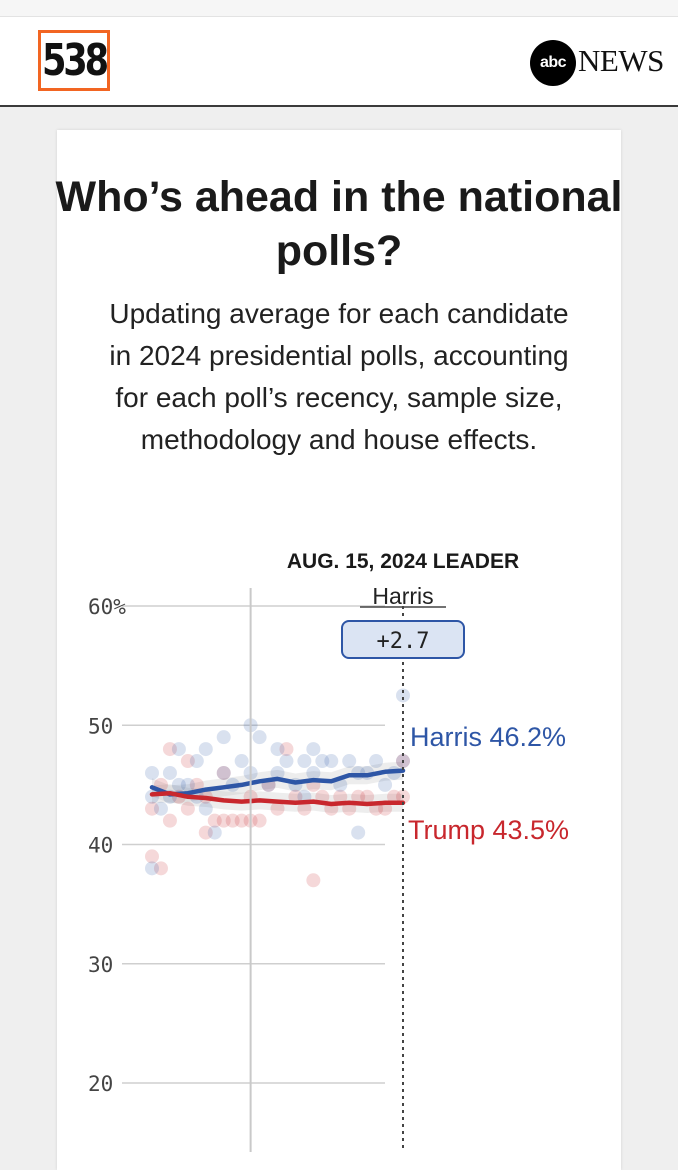  Describe the element at coordinates (553, 63) in the screenshot. I see `abc-logo: abc` at that location.